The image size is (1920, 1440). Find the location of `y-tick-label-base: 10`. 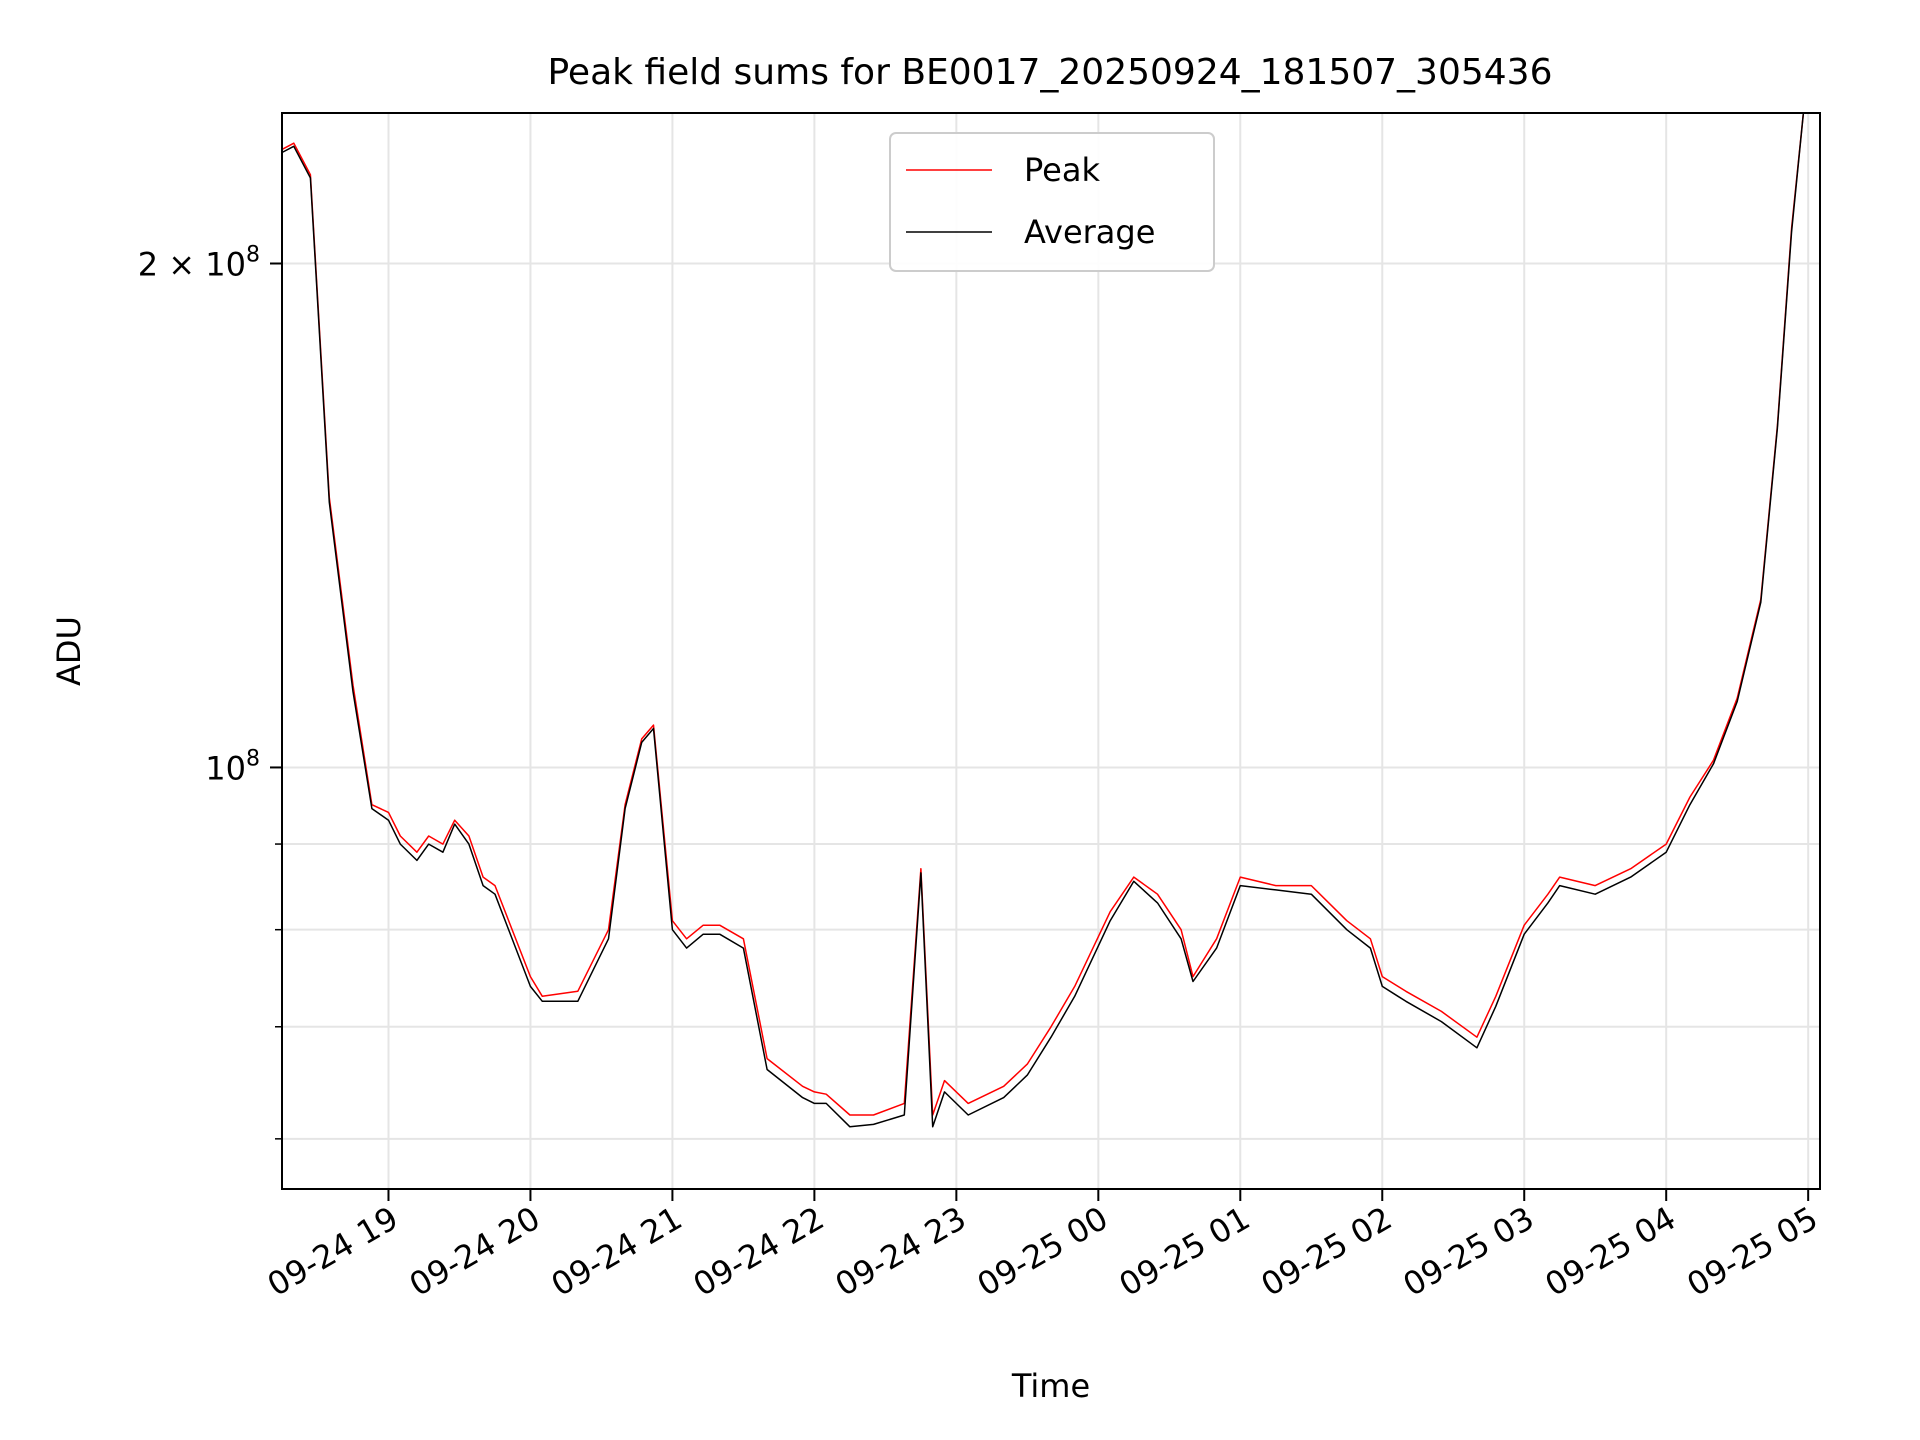

y-tick-label-base: 10 is located at coordinates (225, 768).